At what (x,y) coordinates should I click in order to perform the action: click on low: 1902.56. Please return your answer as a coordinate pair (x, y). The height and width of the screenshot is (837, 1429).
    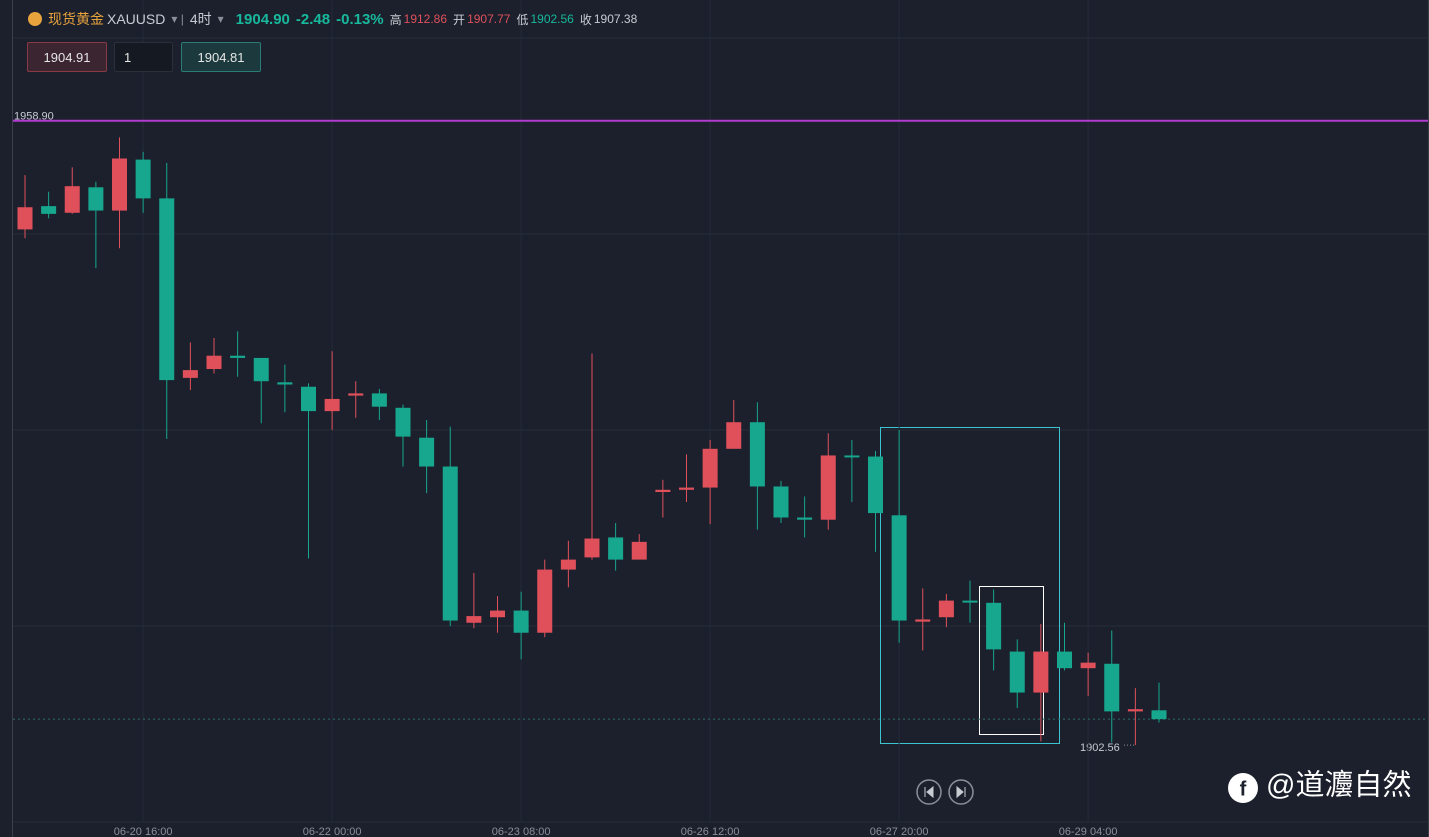
    Looking at the image, I should click on (552, 19).